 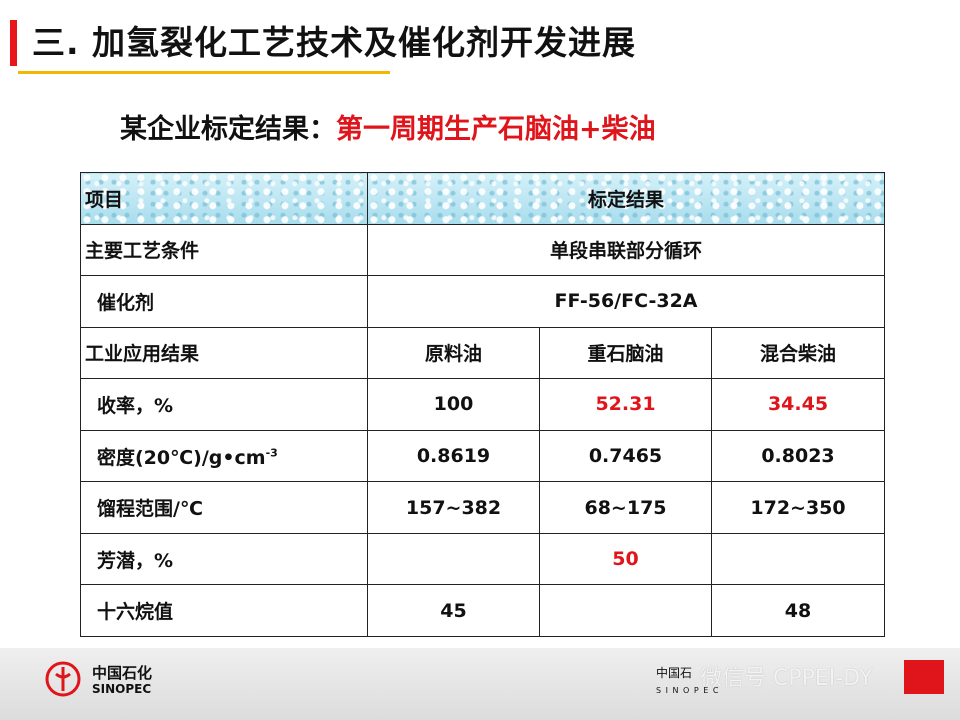 I want to click on row-label: 主要工艺条件, so click(x=224, y=250).